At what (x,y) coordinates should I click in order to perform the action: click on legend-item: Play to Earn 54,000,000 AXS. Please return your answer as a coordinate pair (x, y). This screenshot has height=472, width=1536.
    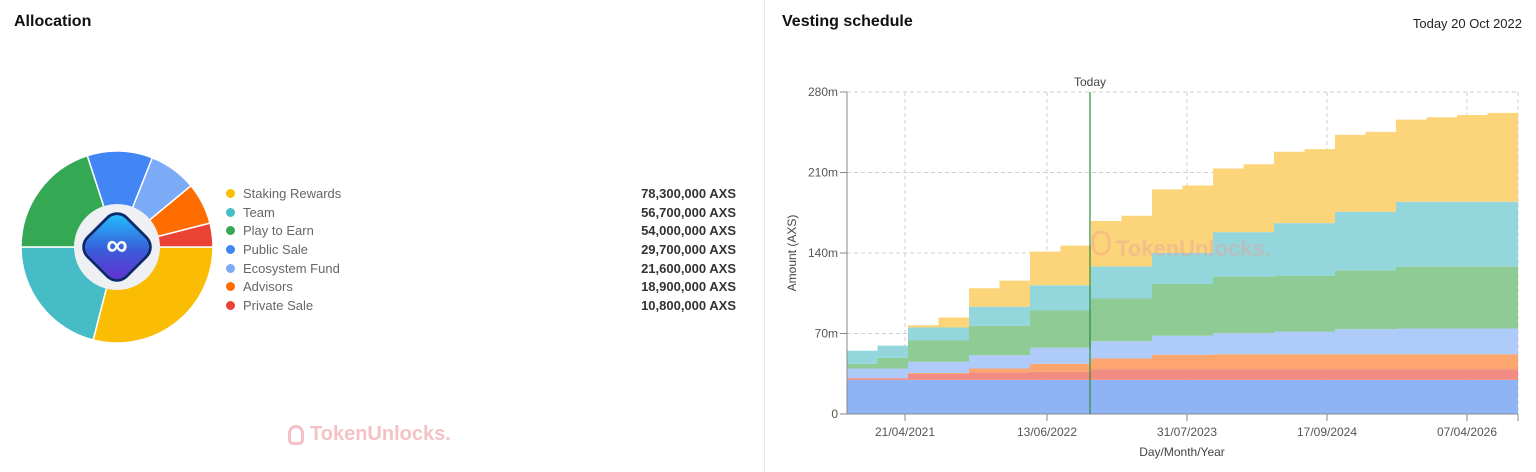
    Looking at the image, I should click on (481, 230).